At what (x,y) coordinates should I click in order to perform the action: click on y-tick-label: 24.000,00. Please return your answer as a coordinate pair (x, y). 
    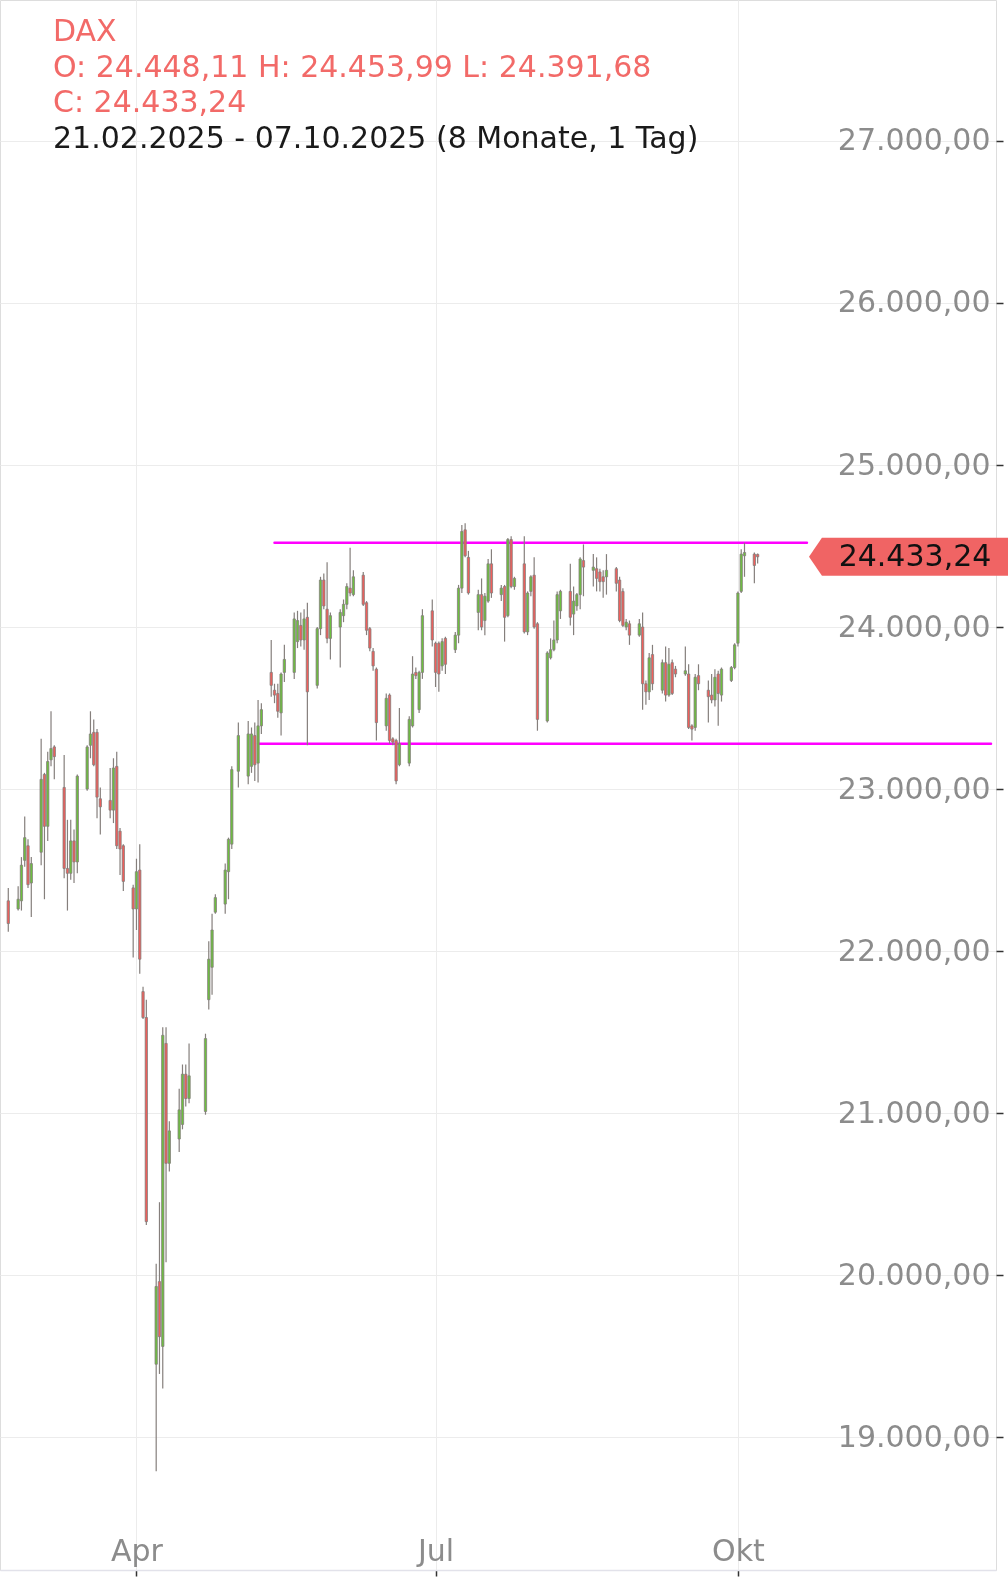
    Looking at the image, I should click on (914, 626).